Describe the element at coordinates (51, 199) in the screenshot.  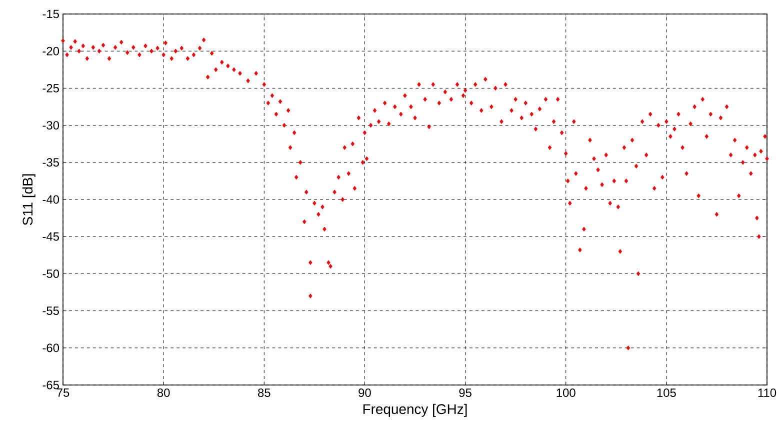
I see `y-tick-label: -40` at that location.